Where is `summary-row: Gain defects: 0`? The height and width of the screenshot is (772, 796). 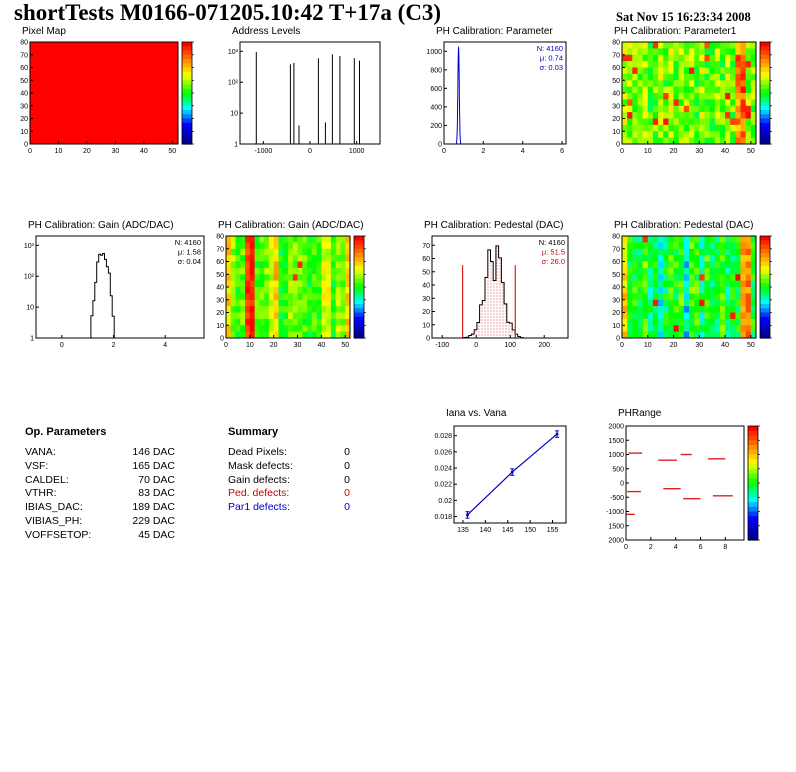 summary-row: Gain defects: 0 is located at coordinates (289, 481).